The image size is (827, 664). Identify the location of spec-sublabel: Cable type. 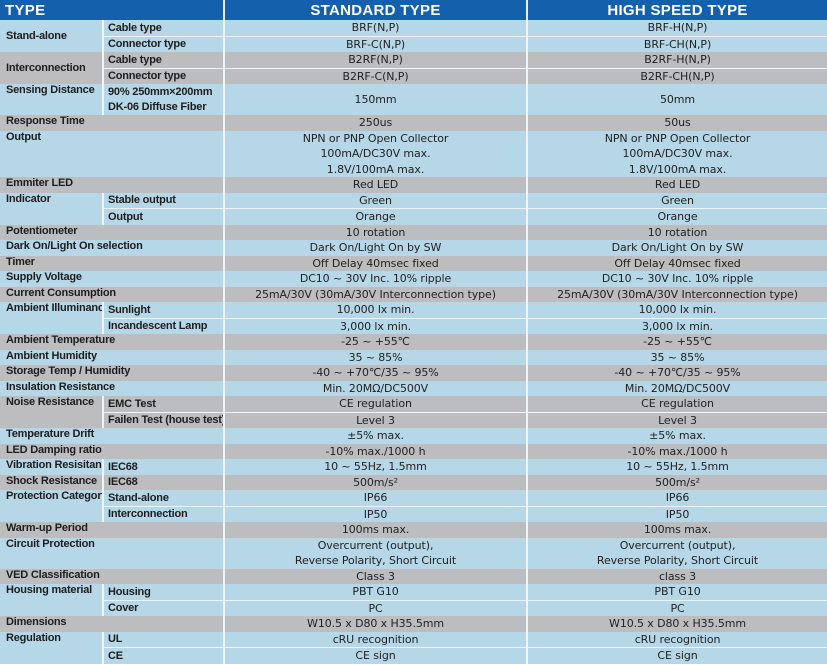
(163, 28).